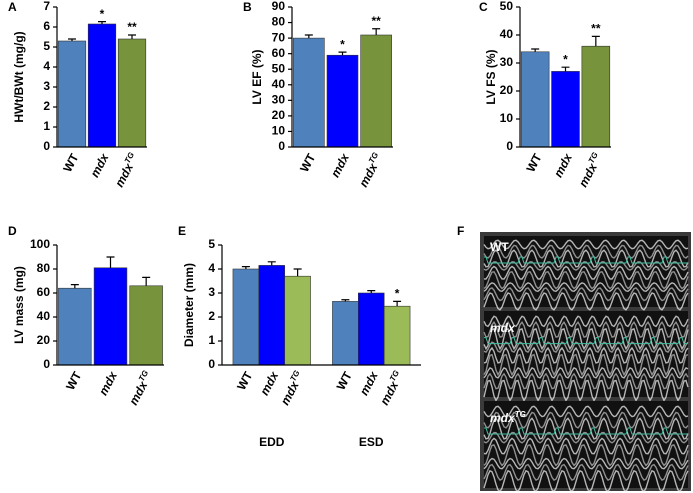 The width and height of the screenshot is (693, 493). Describe the element at coordinates (507, 6) in the screenshot. I see `y-tick-label: 50` at that location.